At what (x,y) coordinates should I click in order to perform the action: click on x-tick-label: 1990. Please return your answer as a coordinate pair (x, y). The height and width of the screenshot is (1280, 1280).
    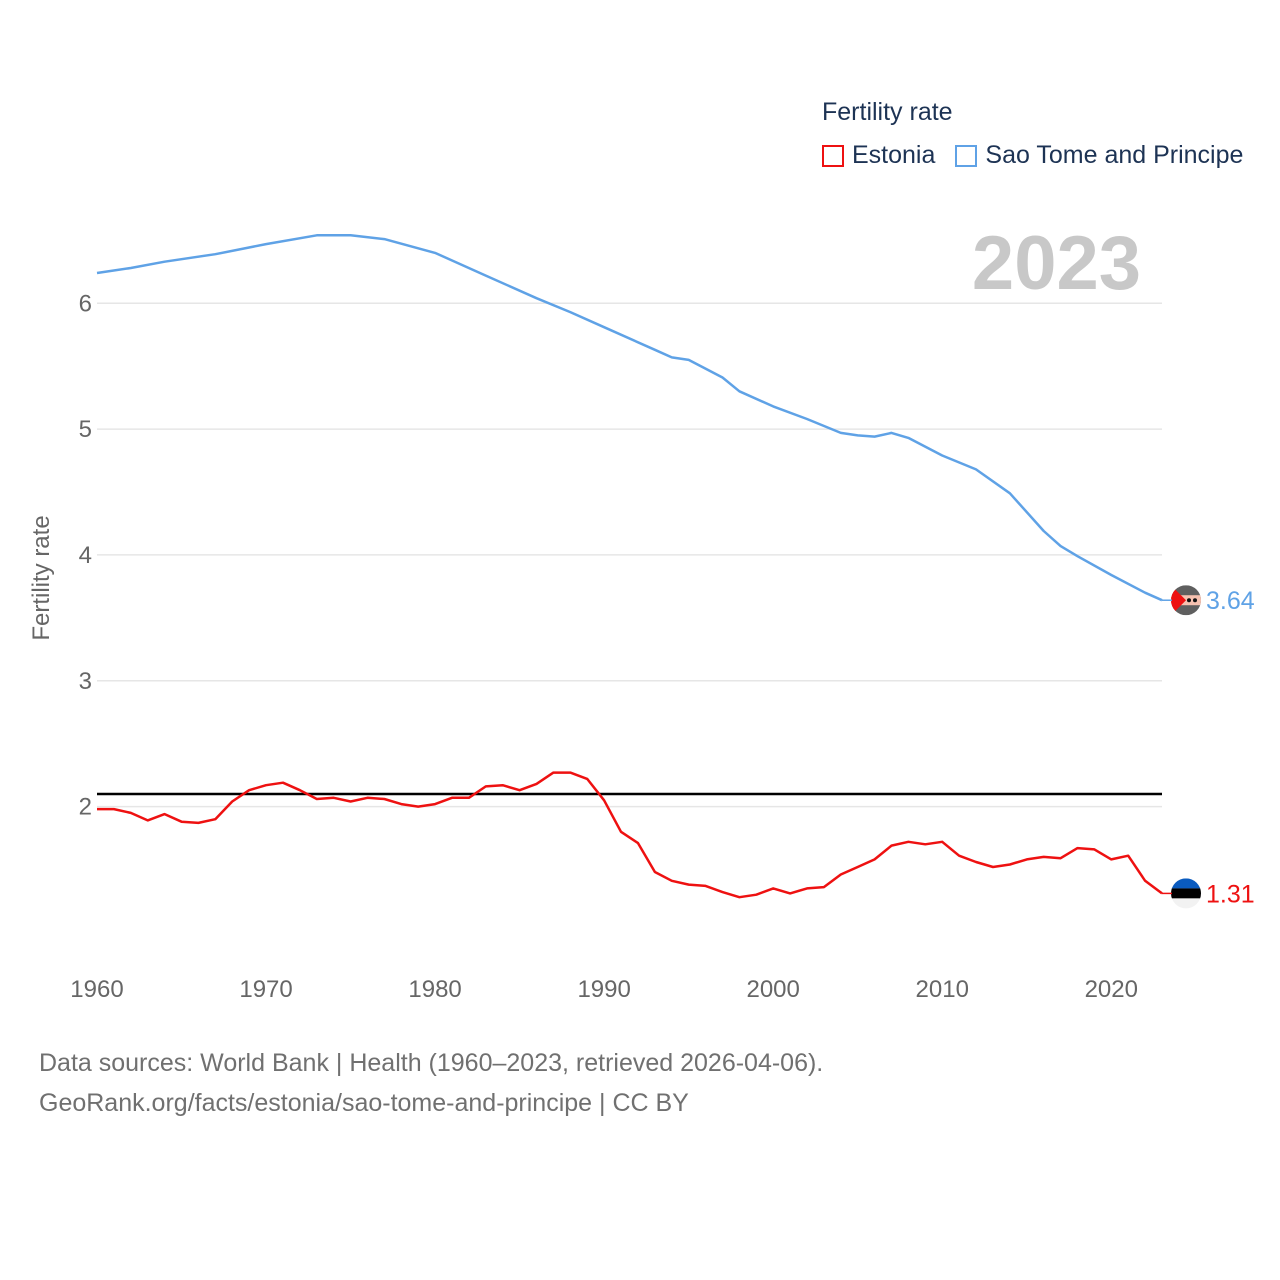
    Looking at the image, I should click on (603, 989).